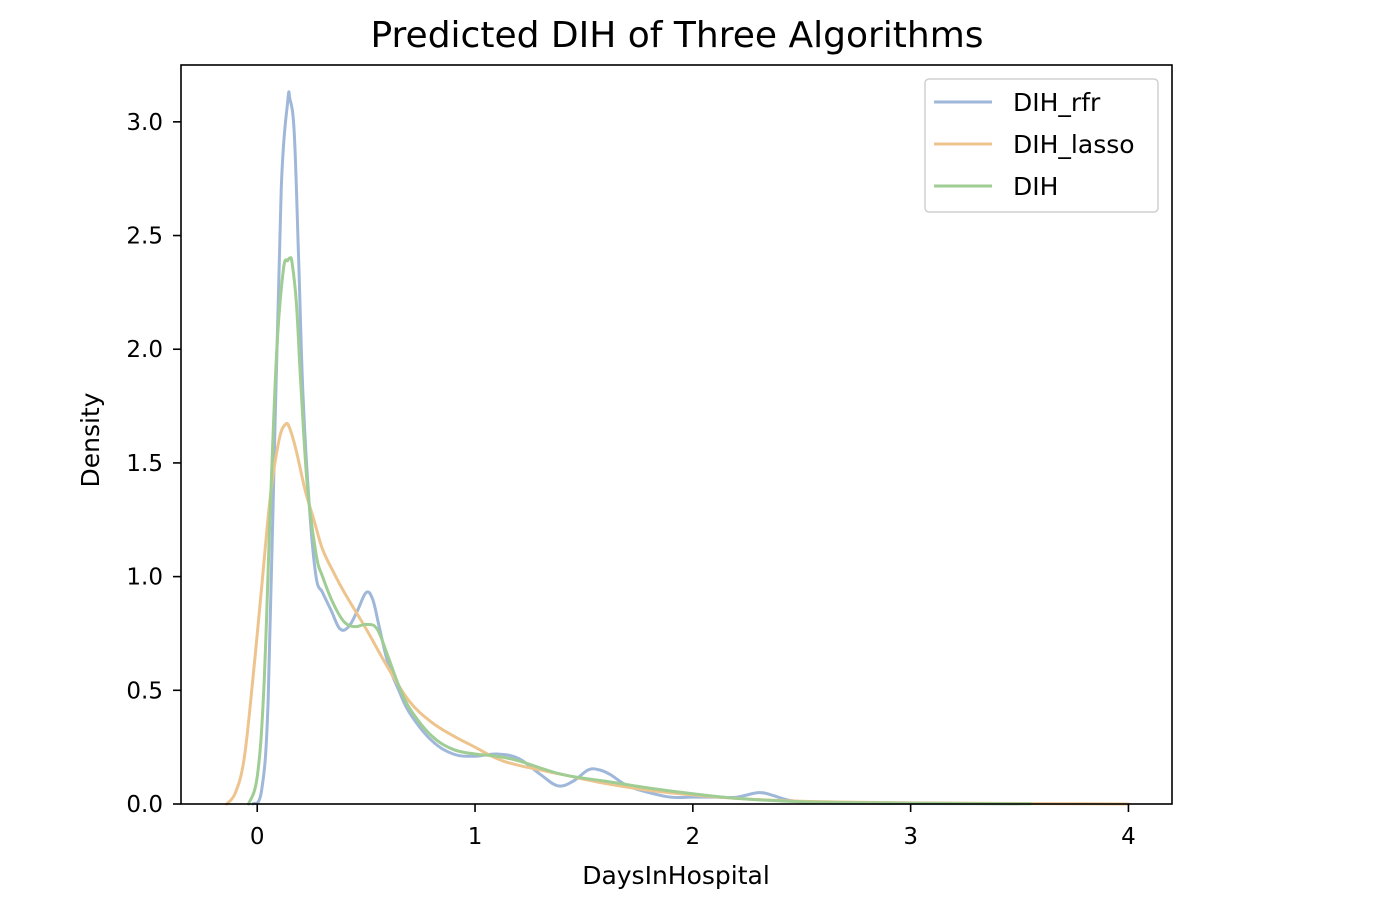  What do you see at coordinates (676, 875) in the screenshot?
I see `x-axis-label: DaysInHospital` at bounding box center [676, 875].